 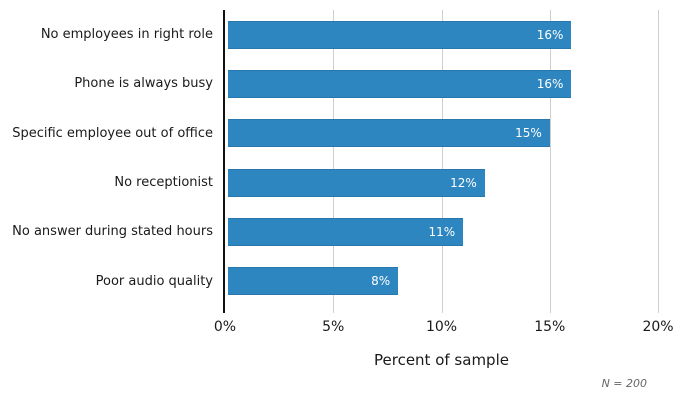 I want to click on bar-value-label: 15%, so click(x=528, y=133).